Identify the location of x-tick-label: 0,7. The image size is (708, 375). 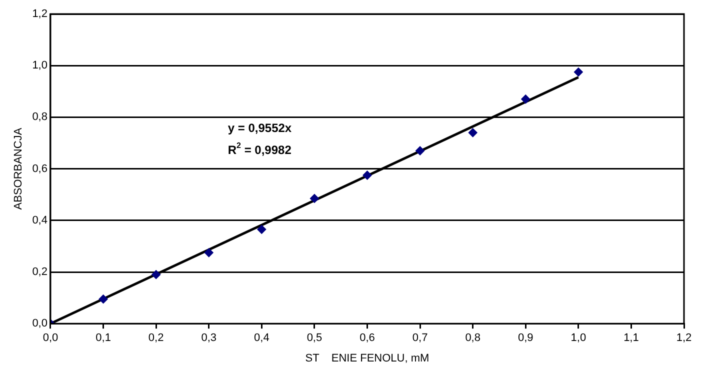
(420, 338).